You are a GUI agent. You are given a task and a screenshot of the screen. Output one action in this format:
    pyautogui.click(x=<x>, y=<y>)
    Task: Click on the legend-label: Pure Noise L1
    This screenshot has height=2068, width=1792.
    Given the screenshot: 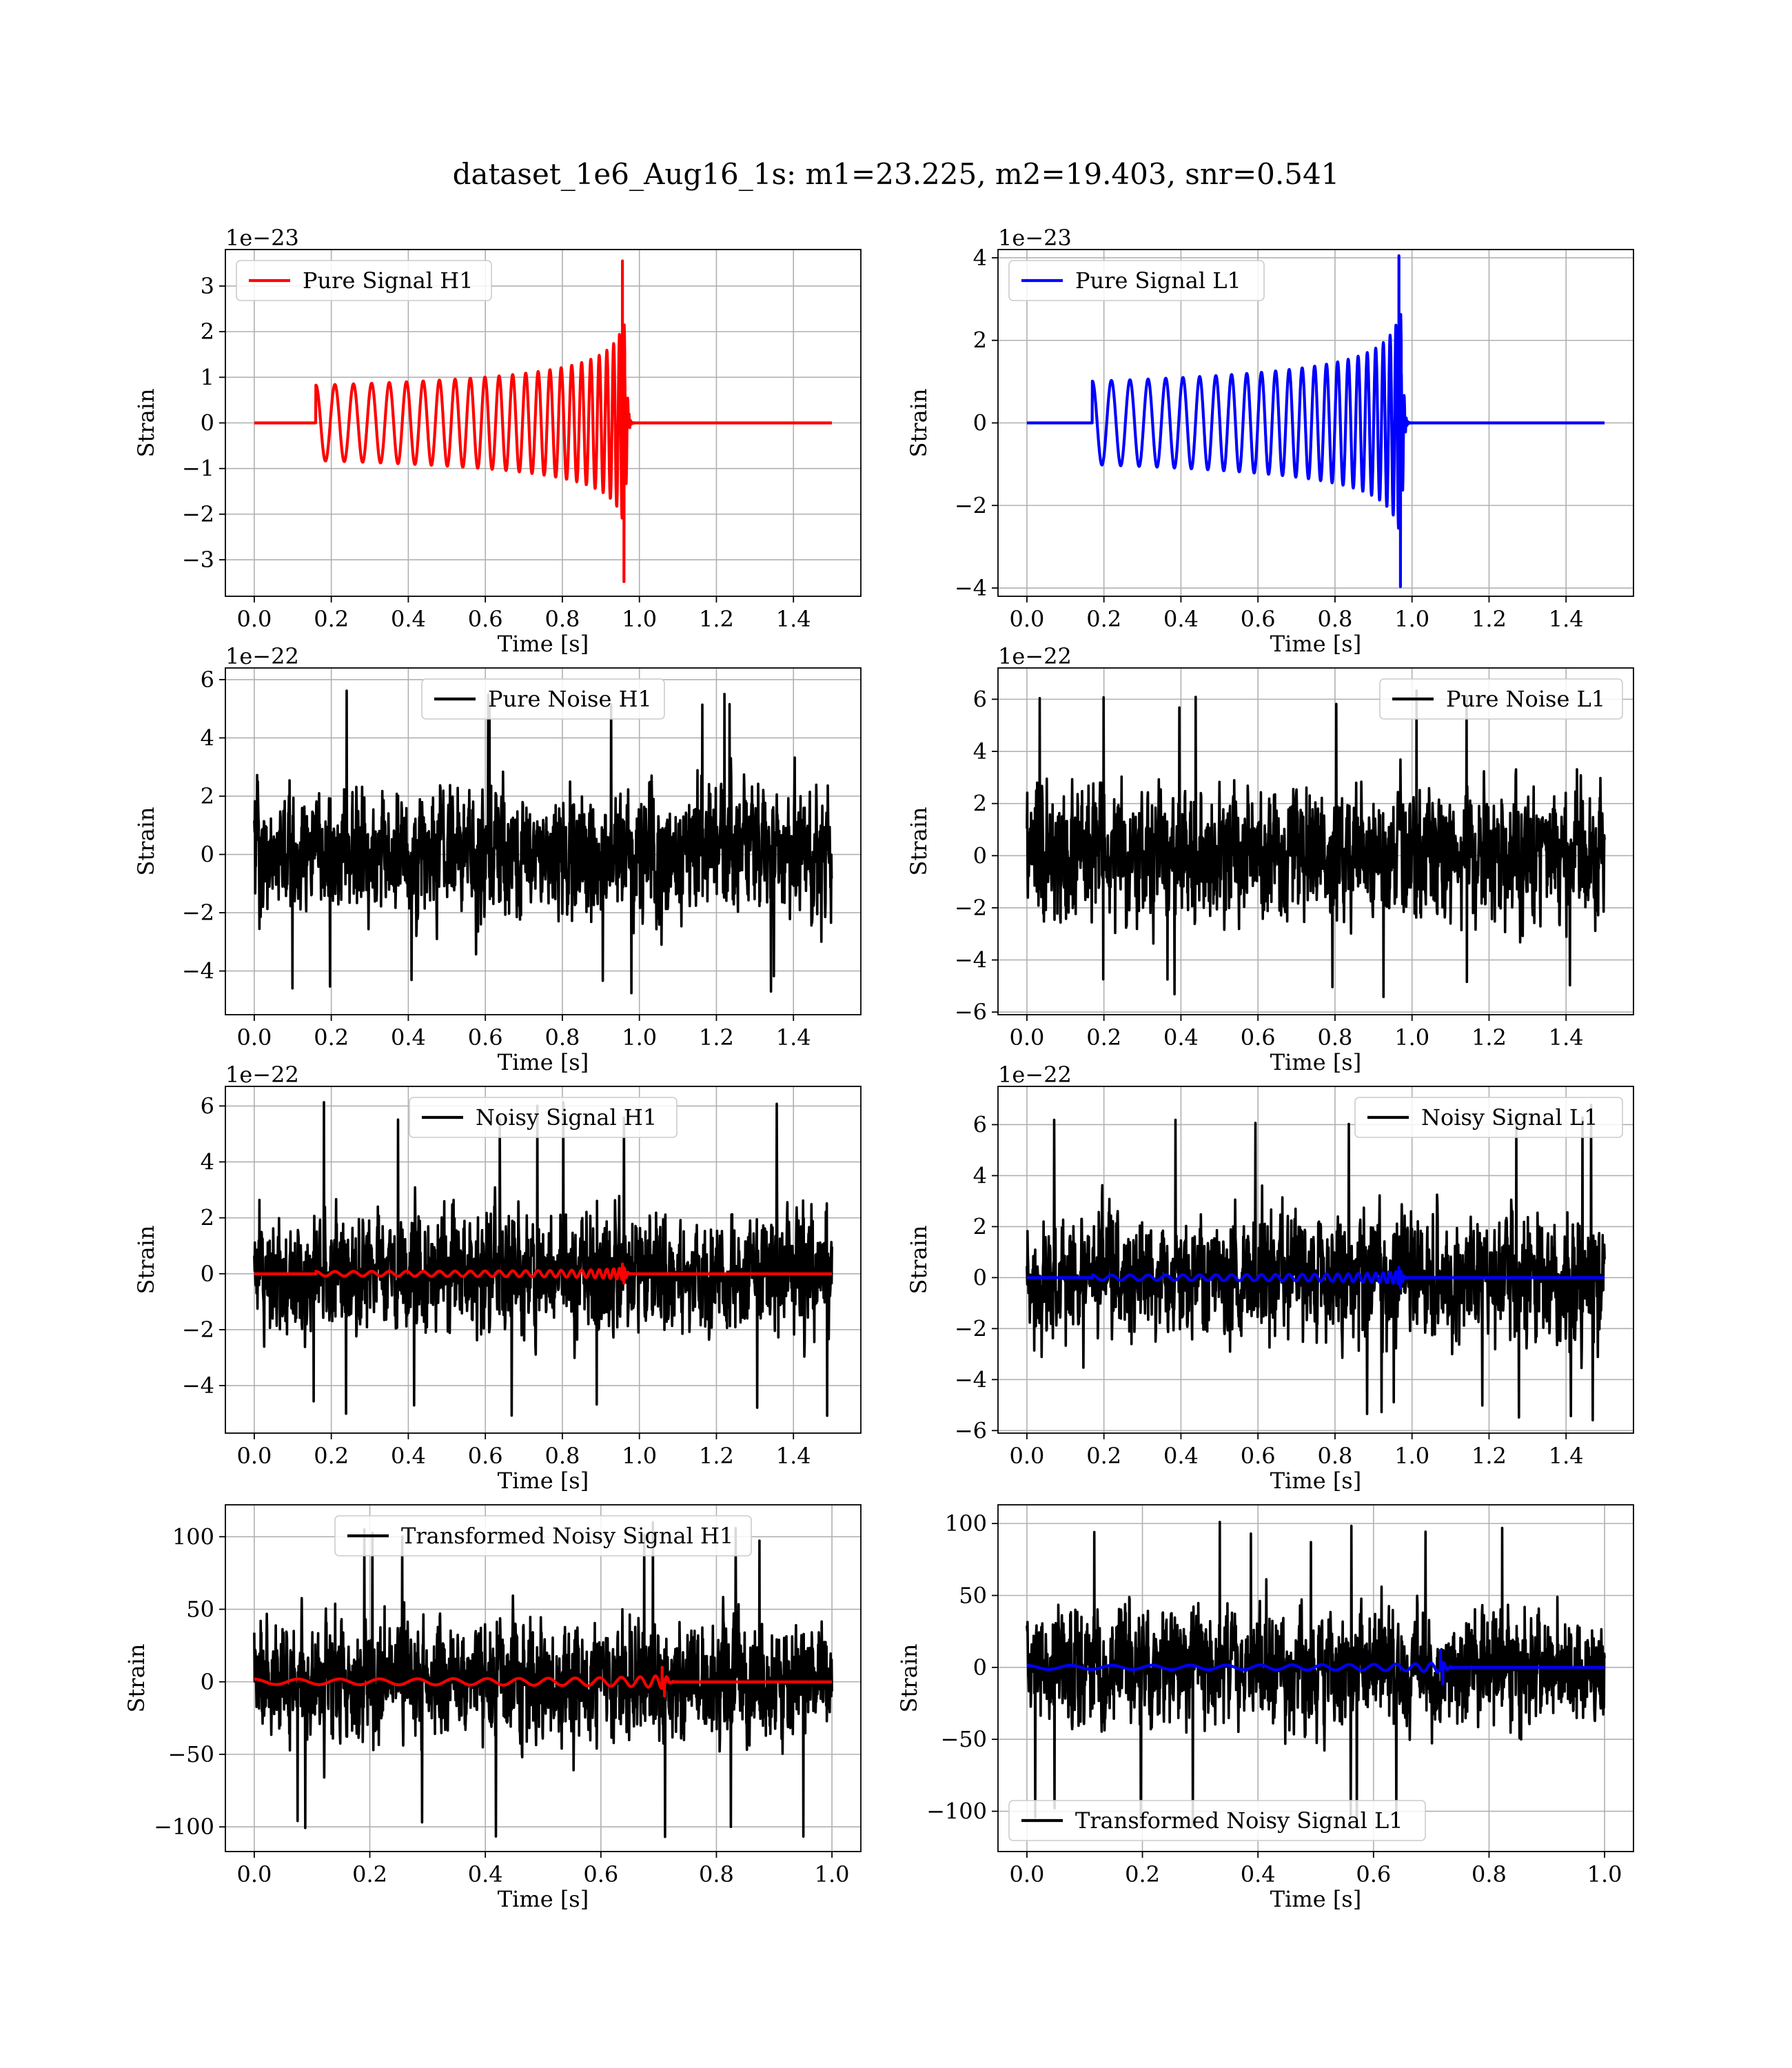 What is the action you would take?
    pyautogui.click(x=1525, y=699)
    